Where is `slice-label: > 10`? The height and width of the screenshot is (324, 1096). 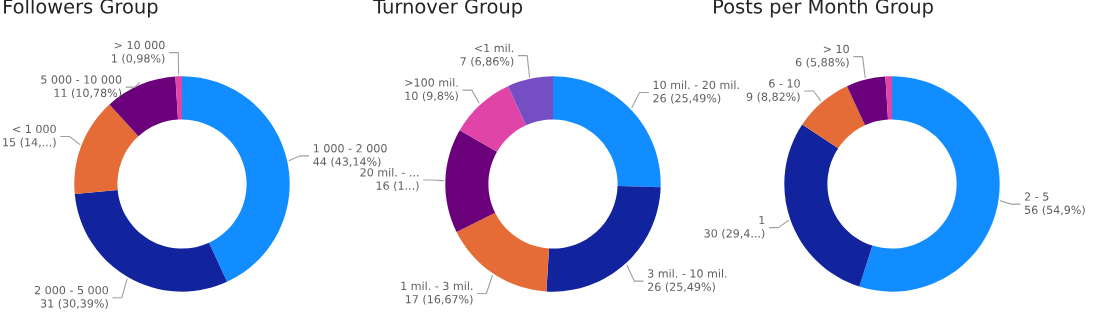
slice-label: > 10 is located at coordinates (836, 49).